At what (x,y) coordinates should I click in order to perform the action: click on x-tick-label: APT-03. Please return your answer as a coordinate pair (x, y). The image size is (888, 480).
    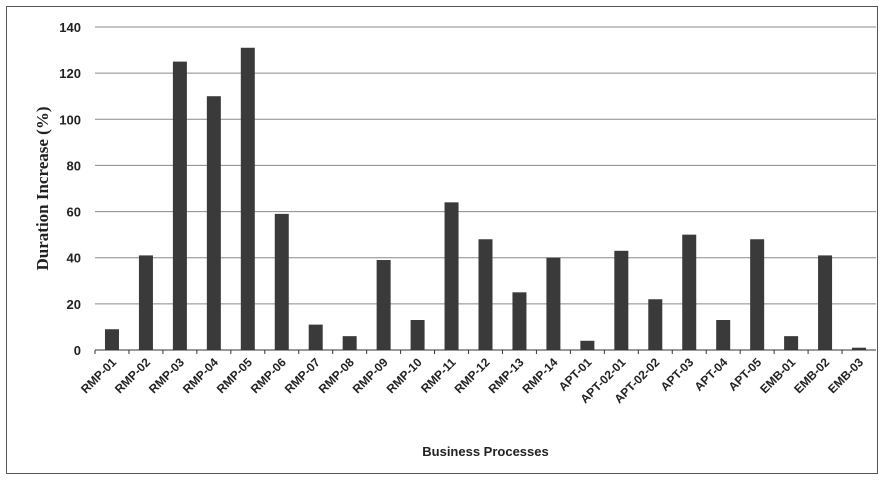
    Looking at the image, I should click on (677, 374).